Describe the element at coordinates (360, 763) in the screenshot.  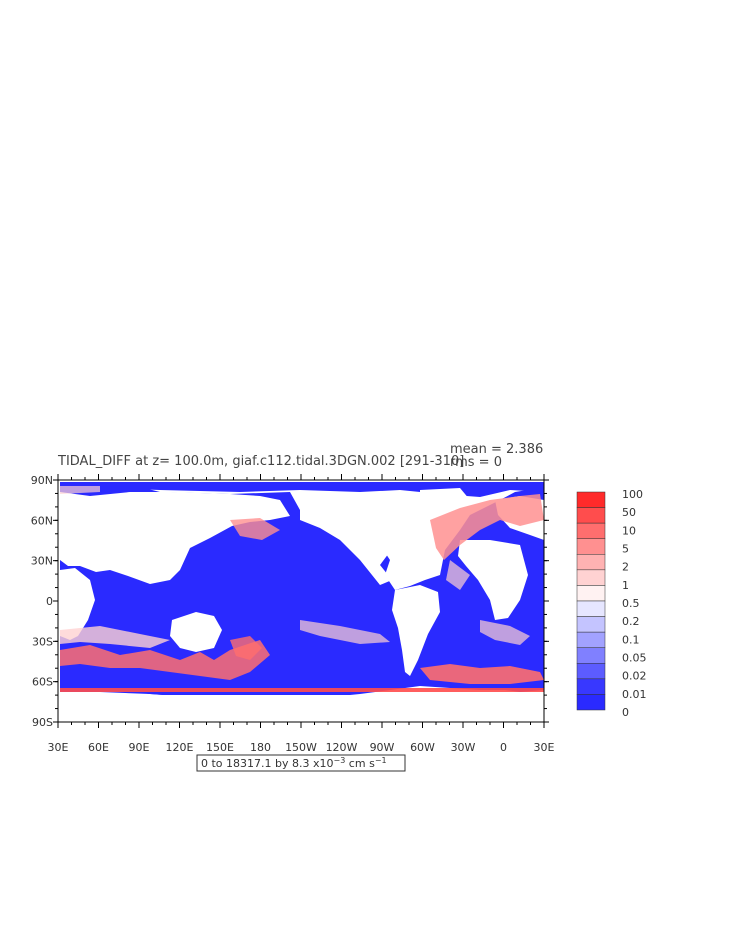
I see `range-unit: cm s` at that location.